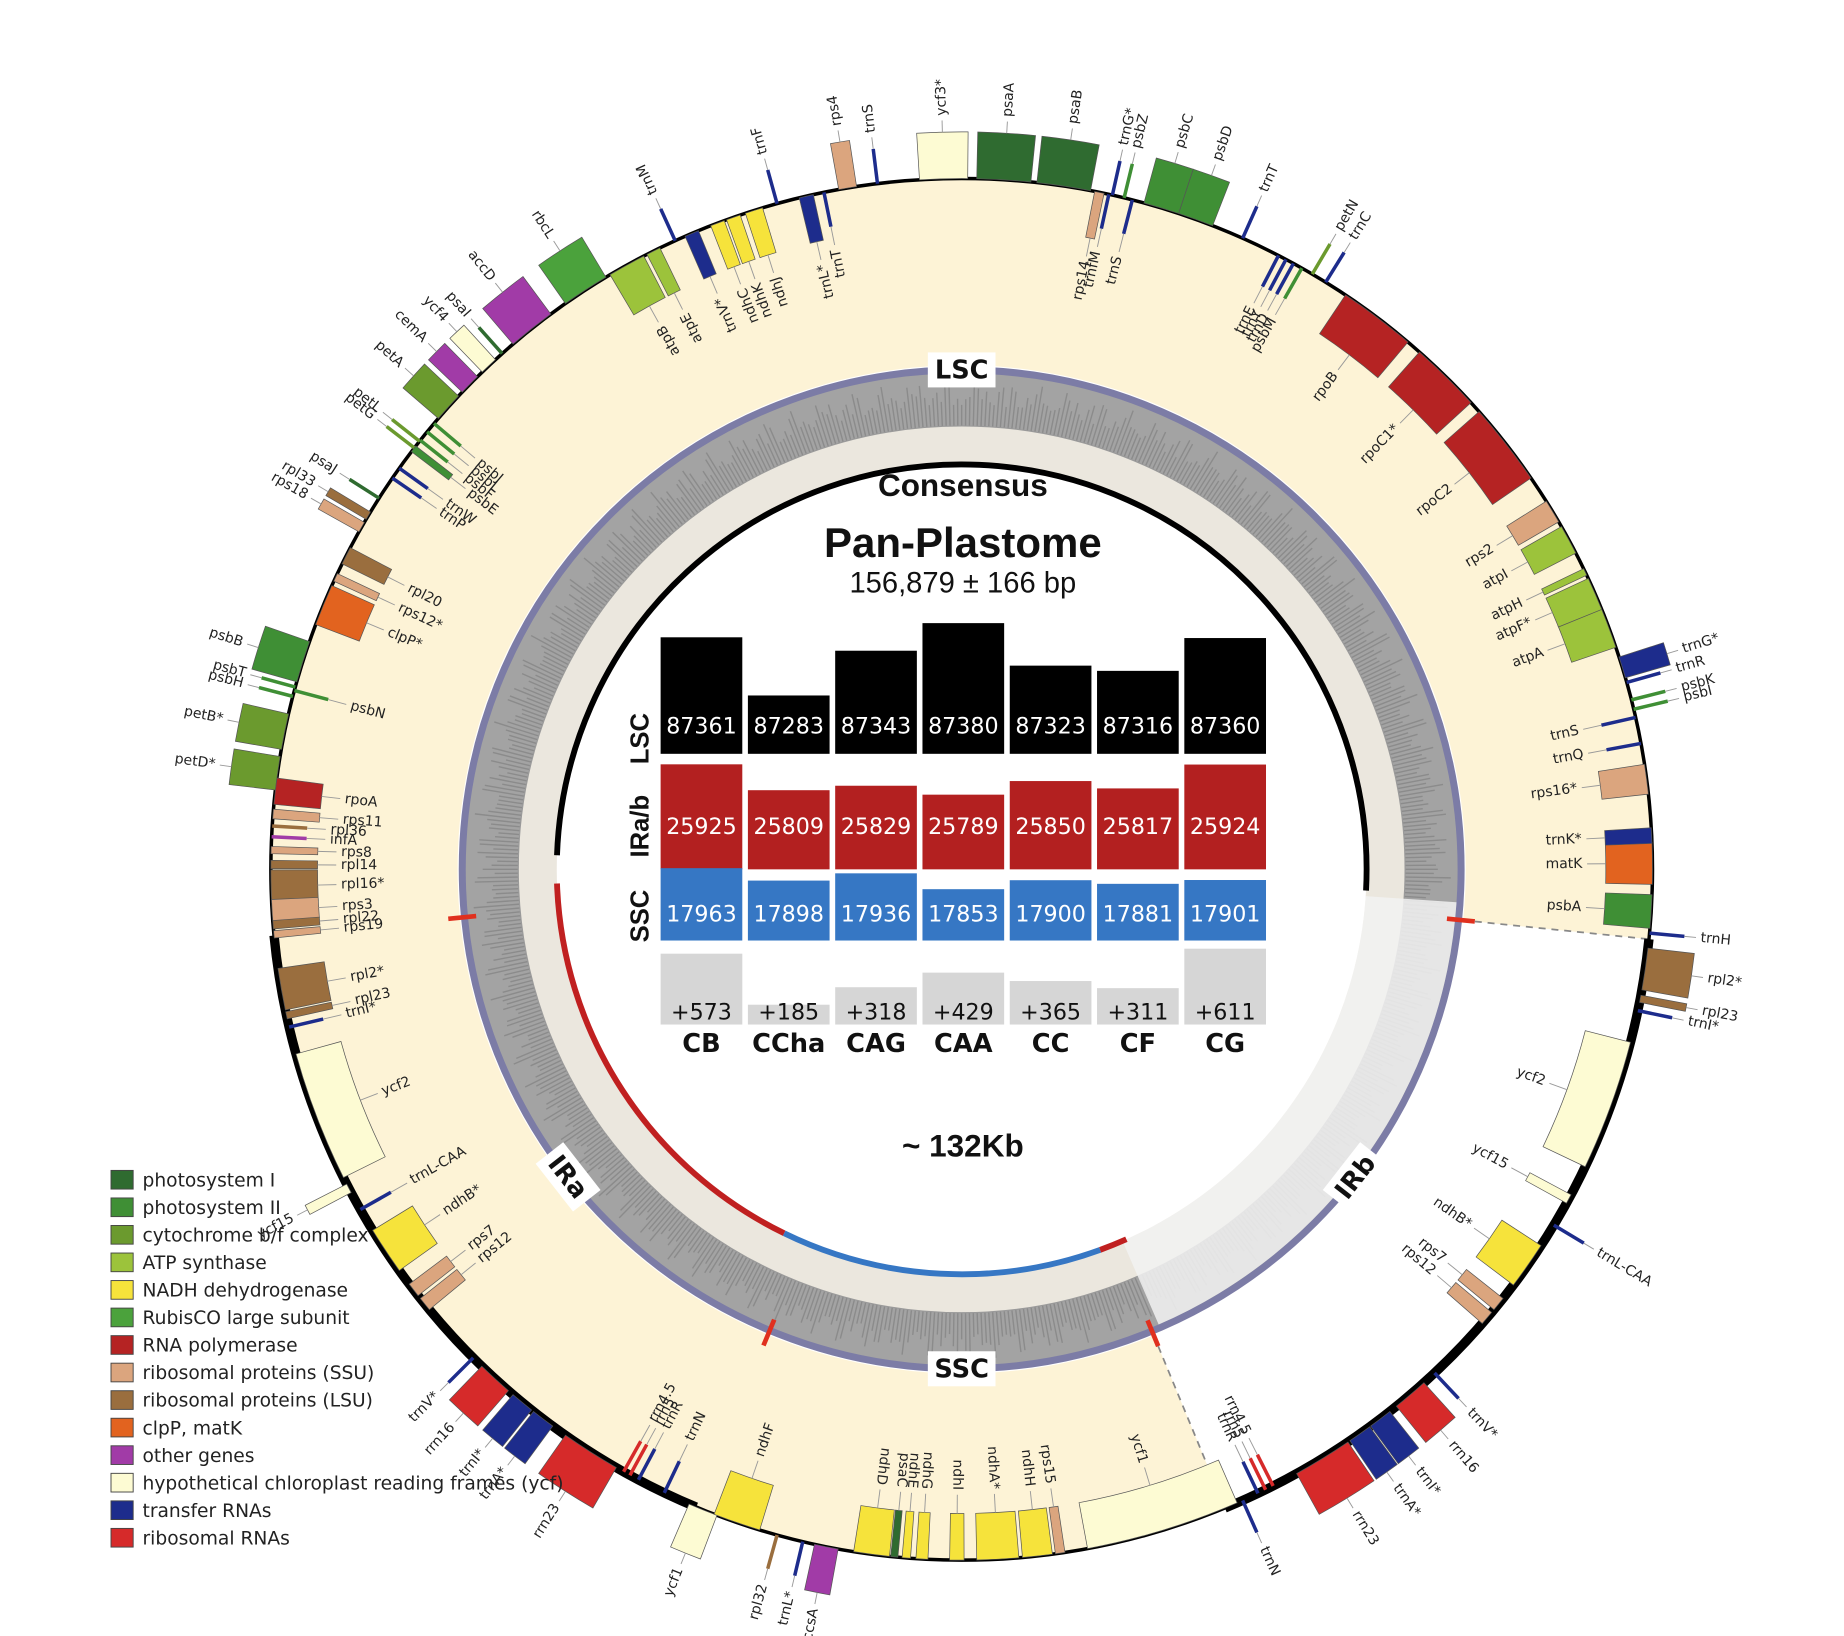 The height and width of the screenshot is (1636, 1844). Describe the element at coordinates (1225, 1012) in the screenshot. I see `bar-value: +611` at that location.